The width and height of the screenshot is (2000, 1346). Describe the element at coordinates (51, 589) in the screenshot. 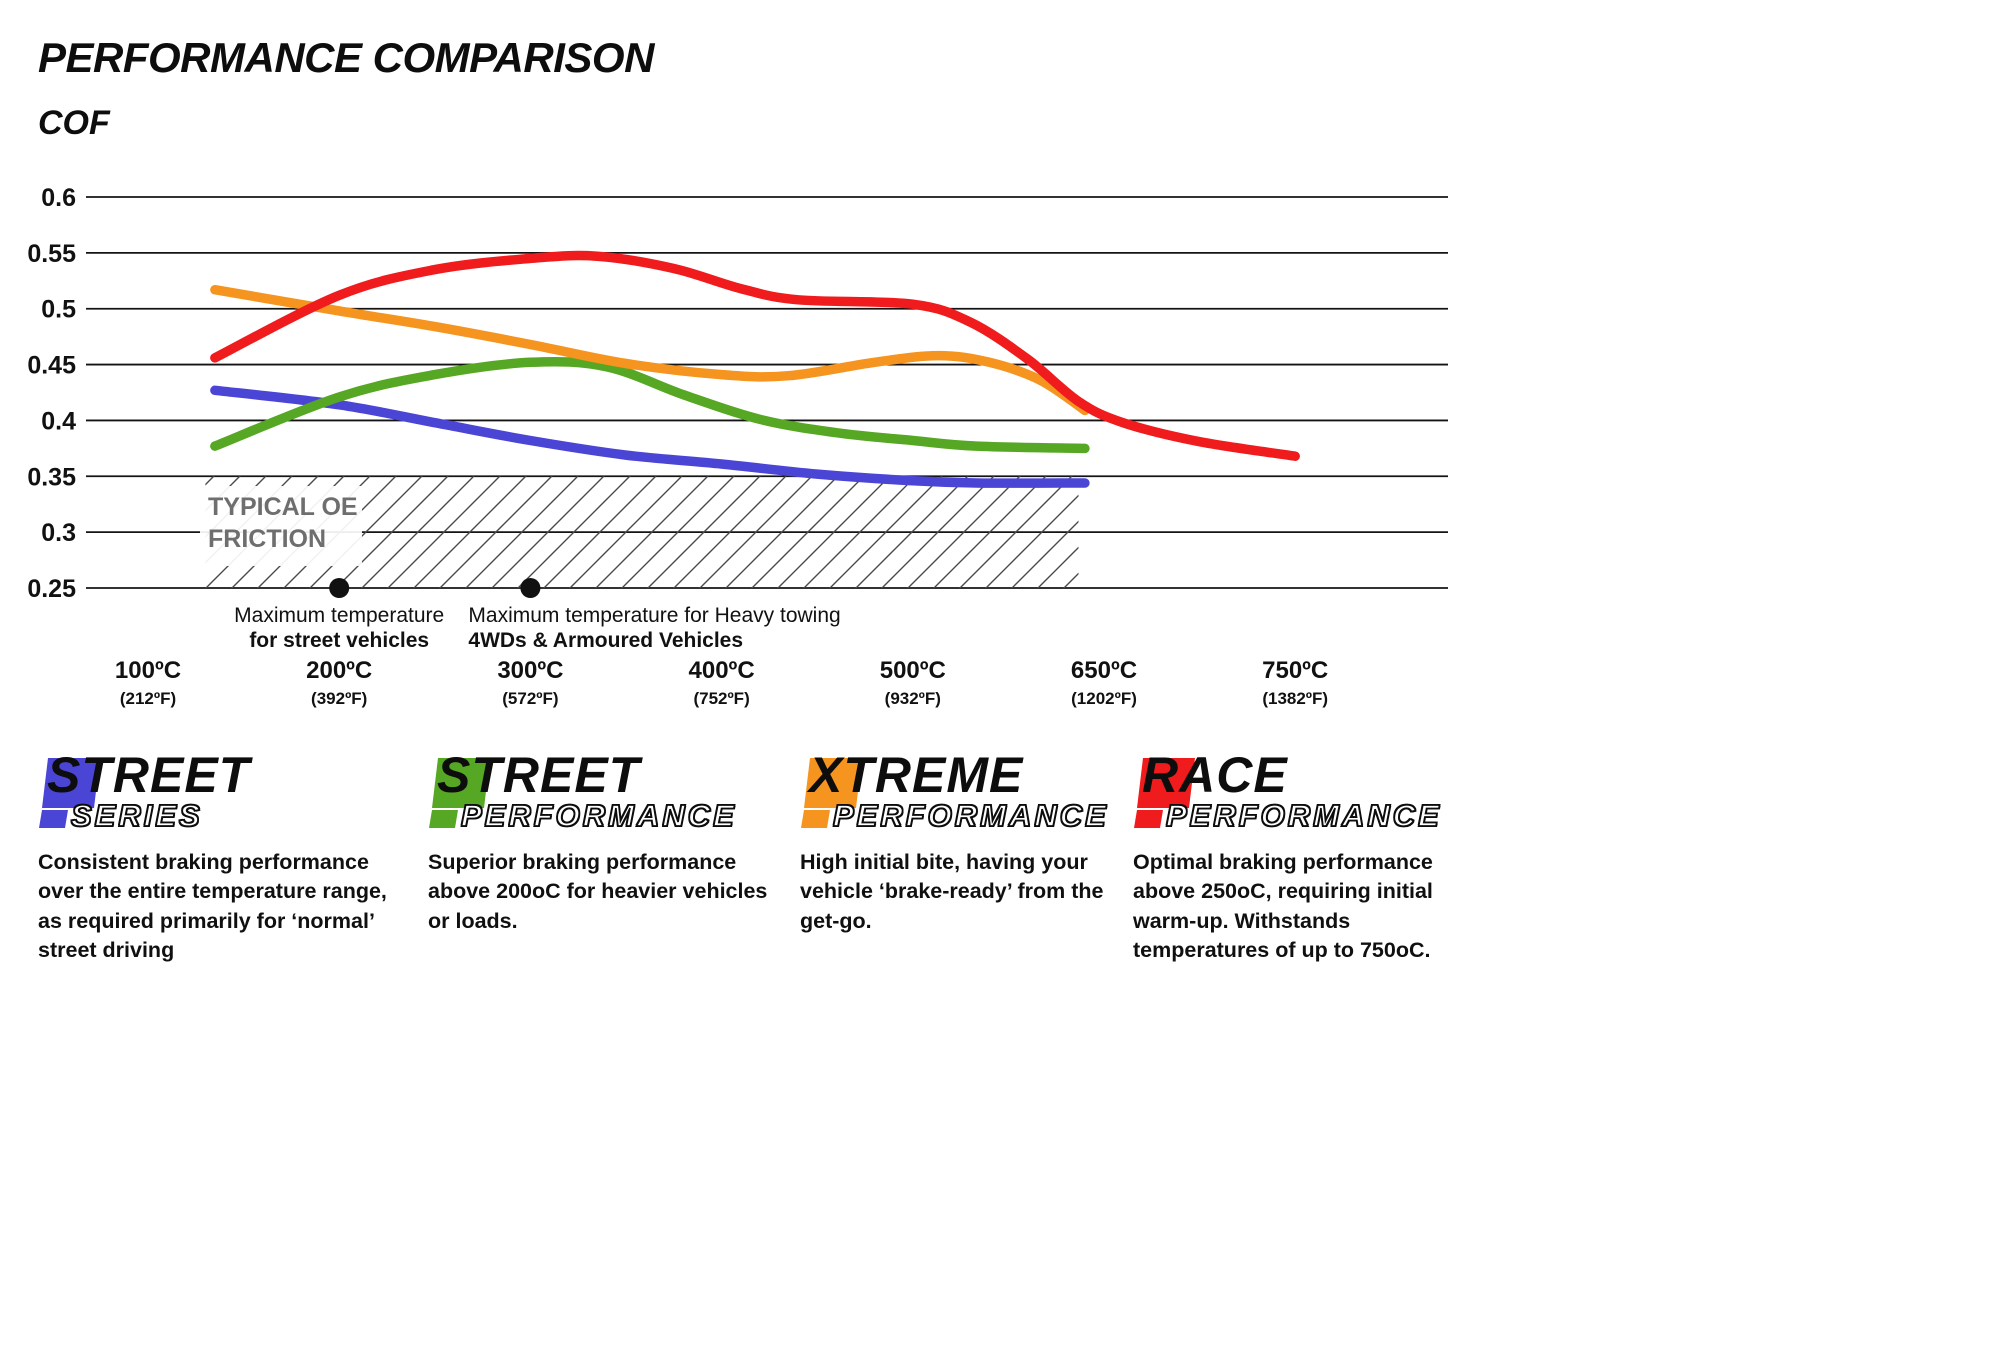

I see `y-tick-label: 0.25` at that location.